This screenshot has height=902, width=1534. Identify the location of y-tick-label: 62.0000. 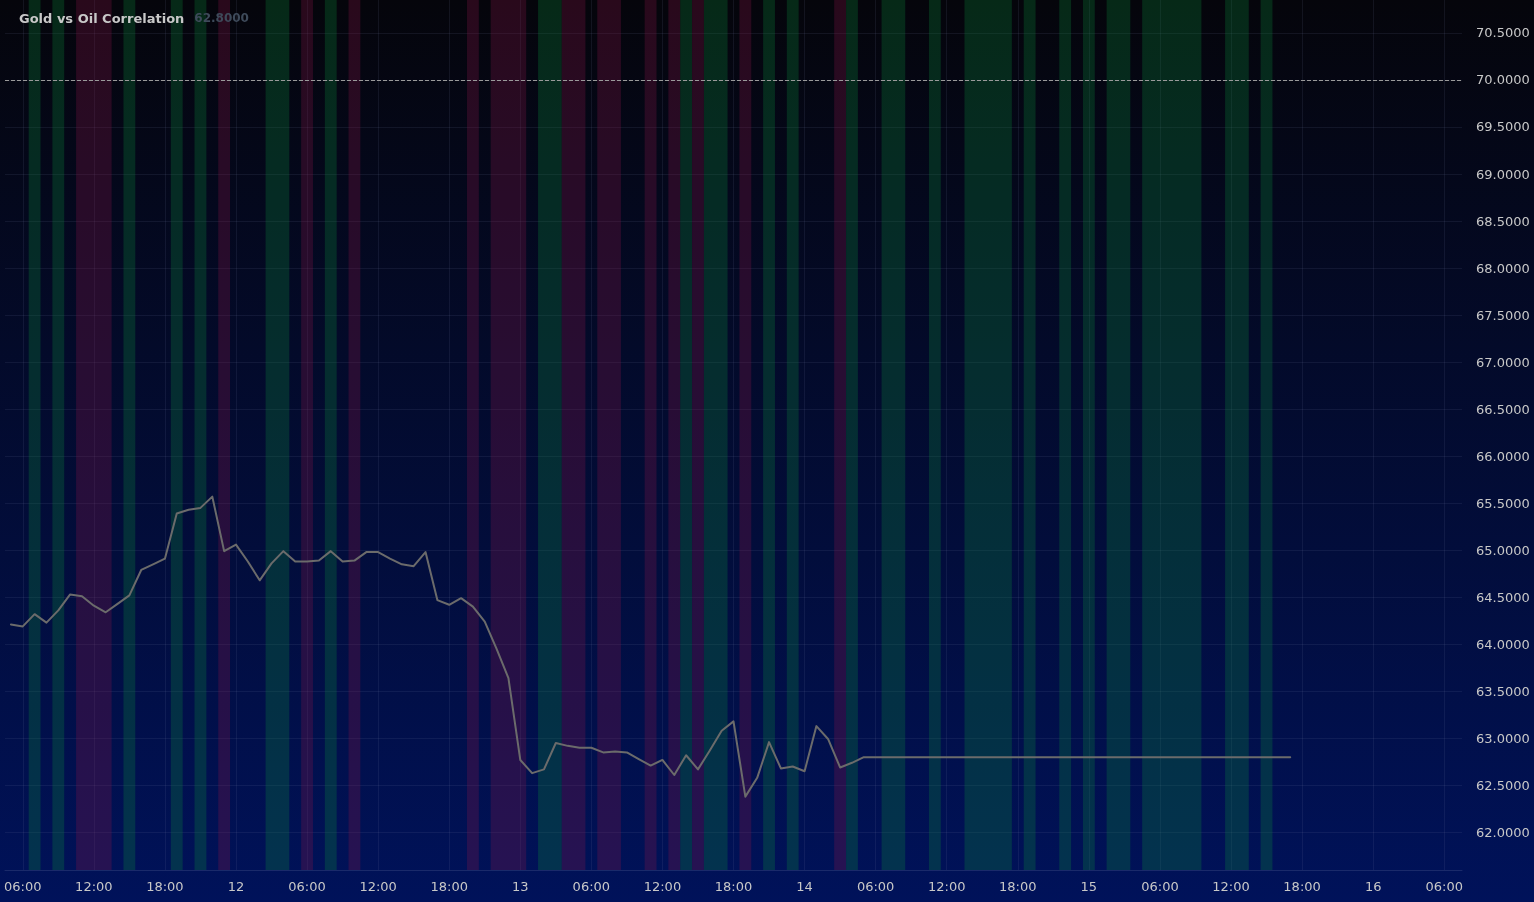
(1503, 832).